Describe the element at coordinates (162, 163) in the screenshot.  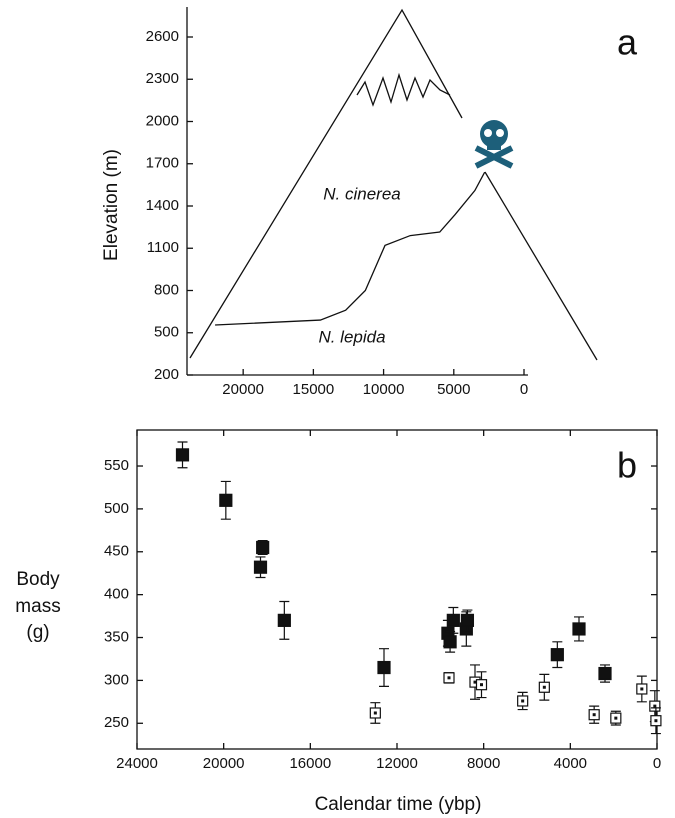
I see `y-tick-label: 1700` at that location.